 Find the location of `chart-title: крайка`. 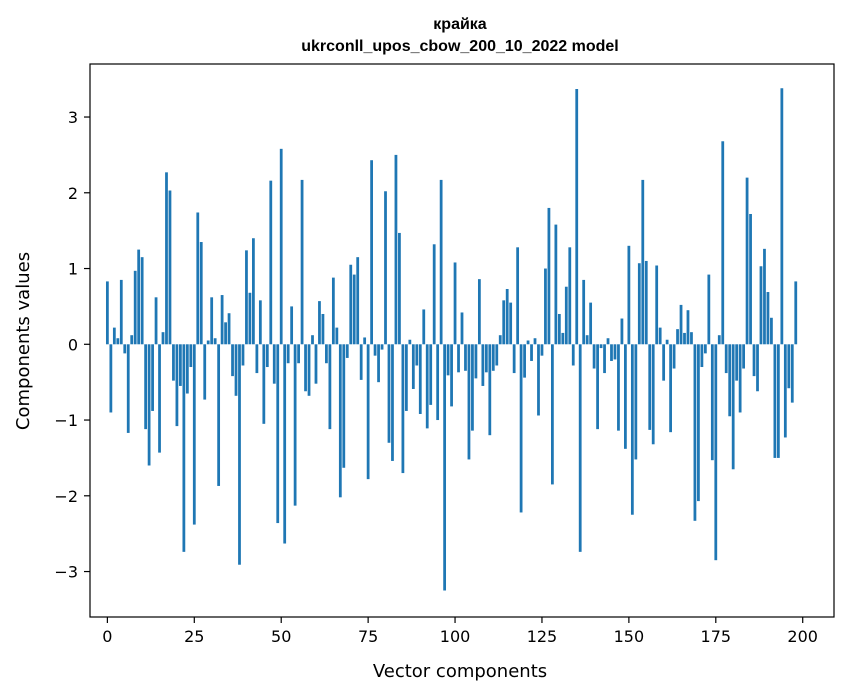

chart-title: крайка is located at coordinates (460, 24).